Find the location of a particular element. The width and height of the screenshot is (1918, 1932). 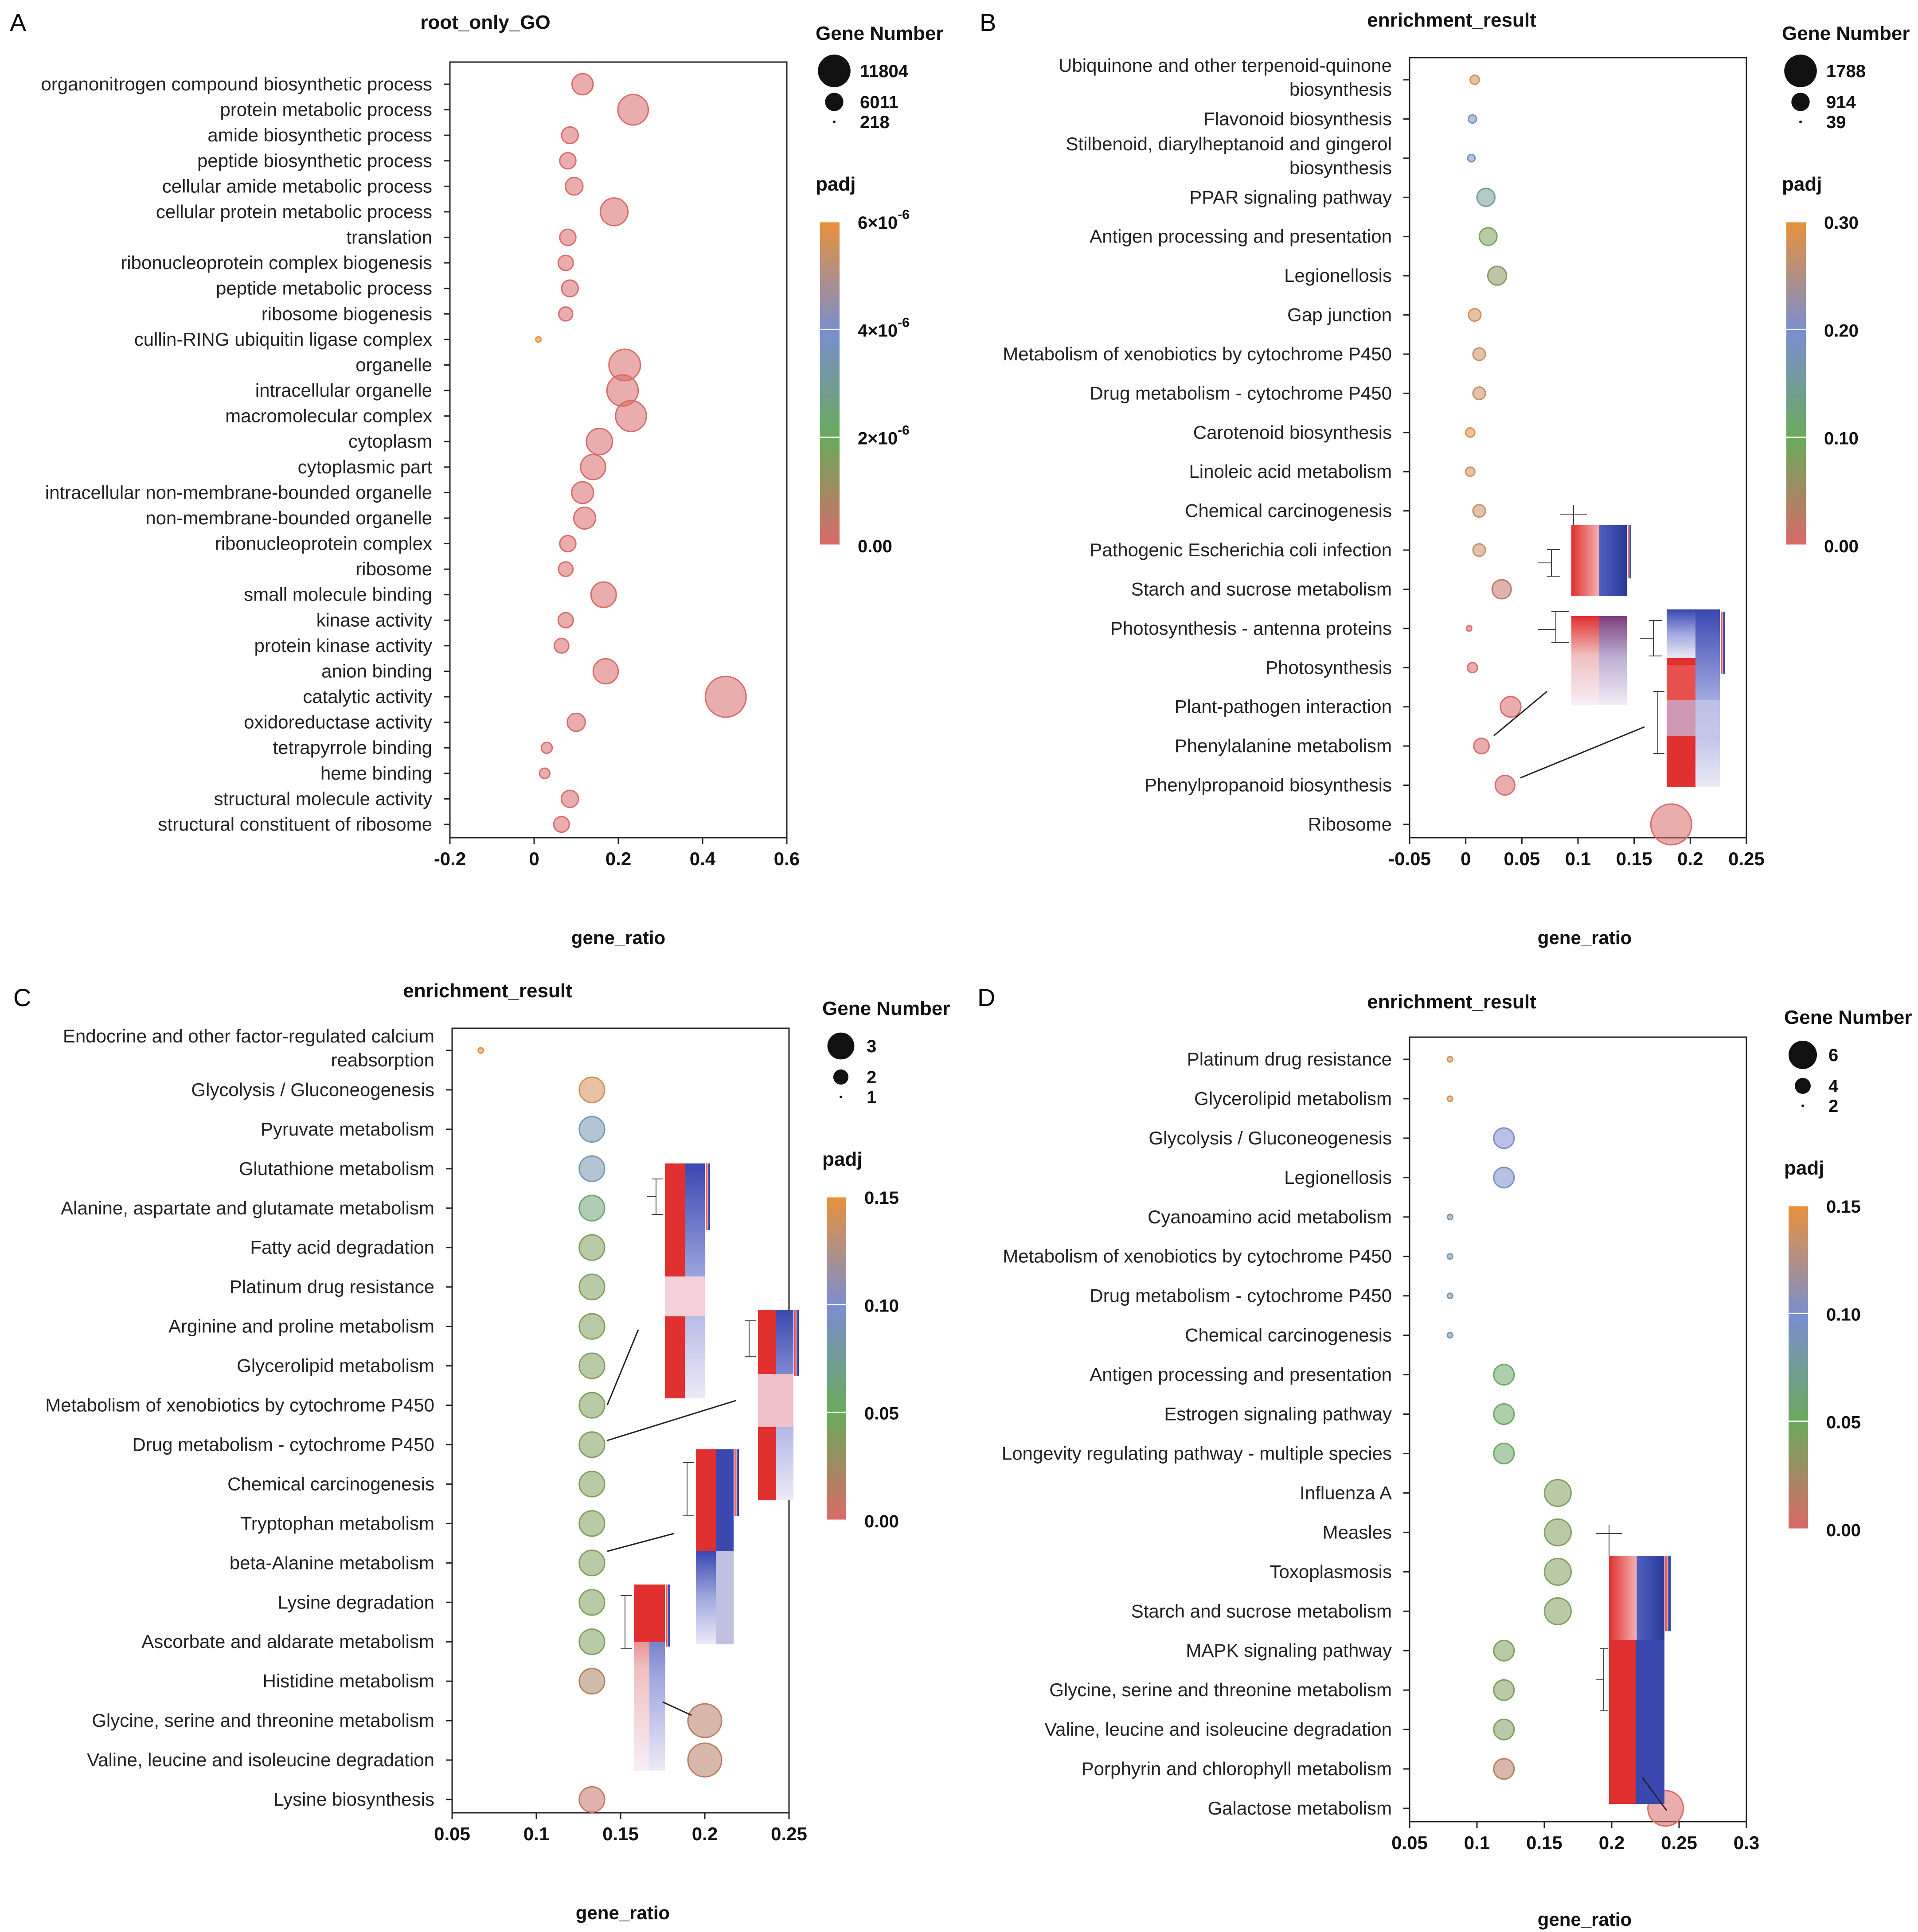

category-label: ribosome biogenesis is located at coordinates (347, 313).